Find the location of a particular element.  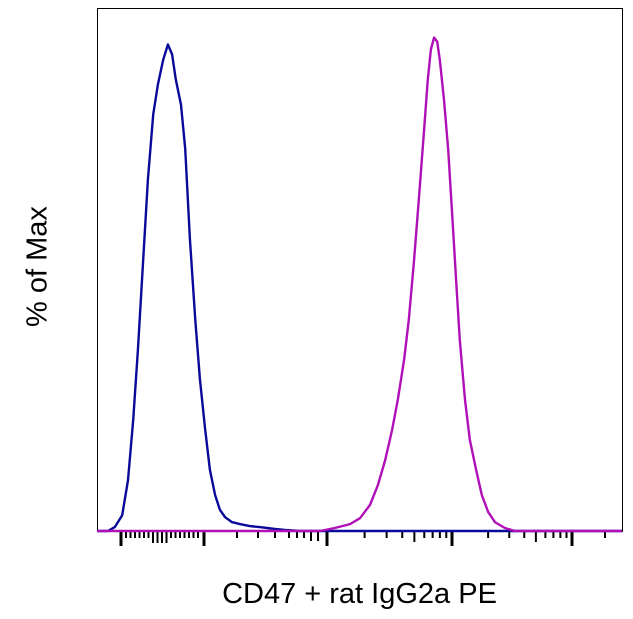

y-axis-label: % of Max is located at coordinates (37, 266).